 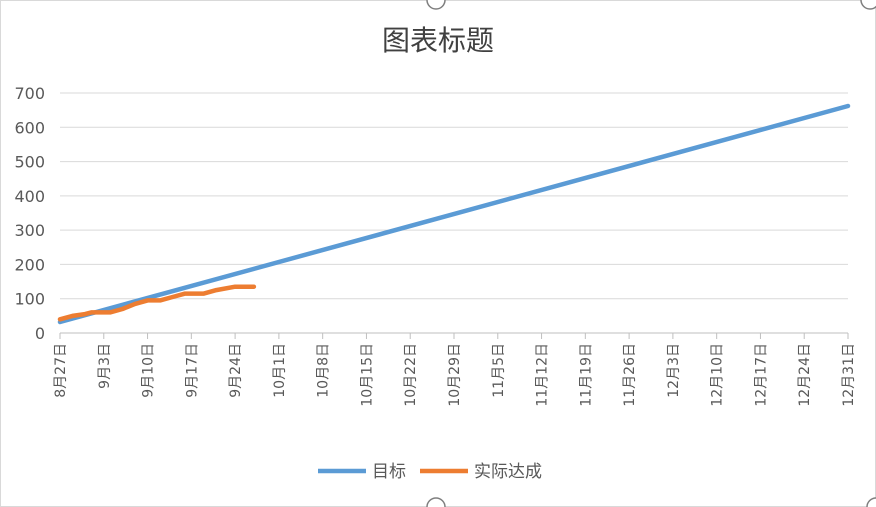 What do you see at coordinates (367, 375) in the screenshot?
I see `x-tick-label: 10月15日` at bounding box center [367, 375].